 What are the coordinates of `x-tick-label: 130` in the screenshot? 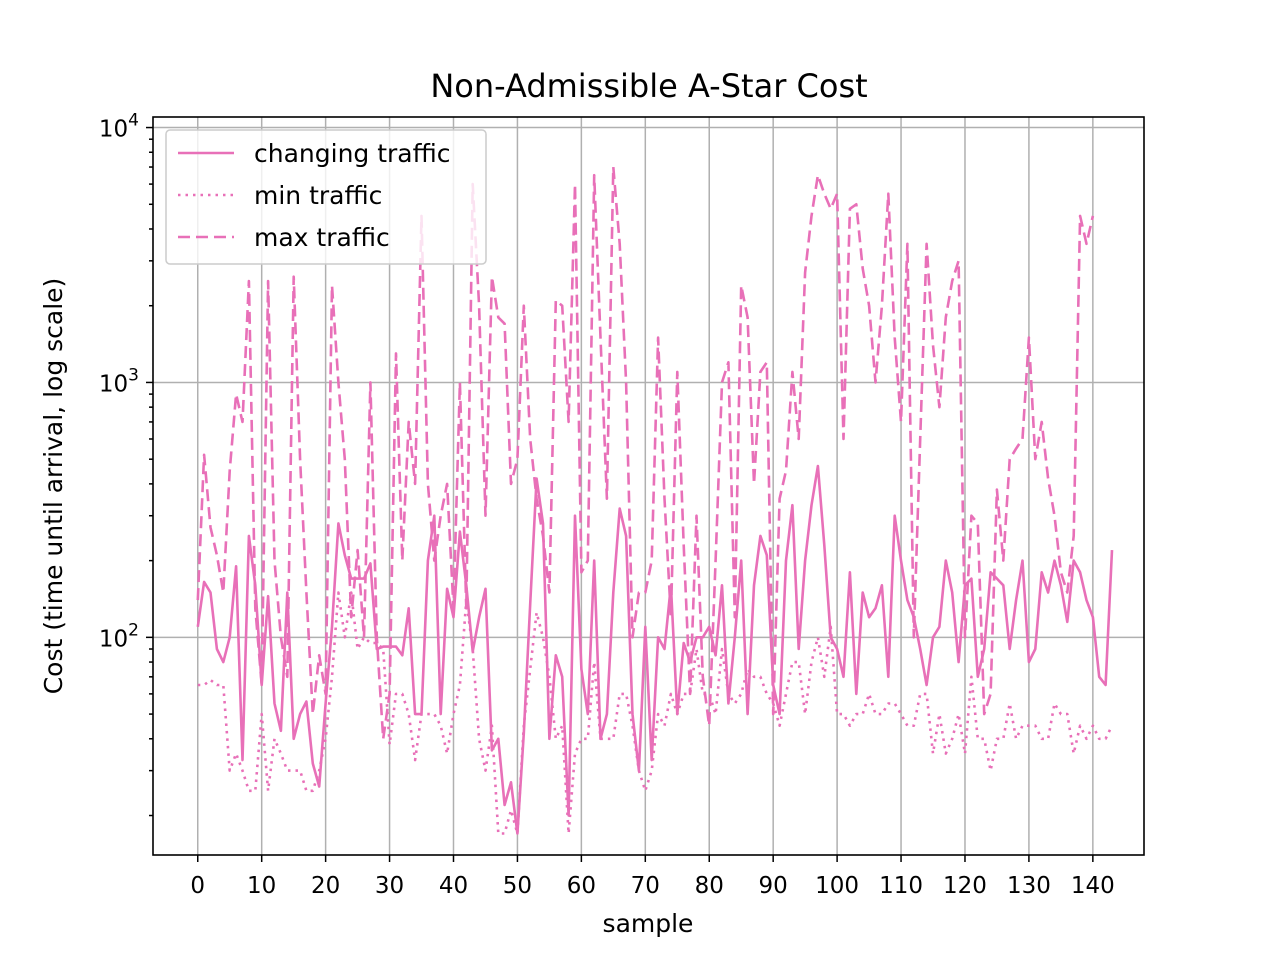 It's located at (1029, 886).